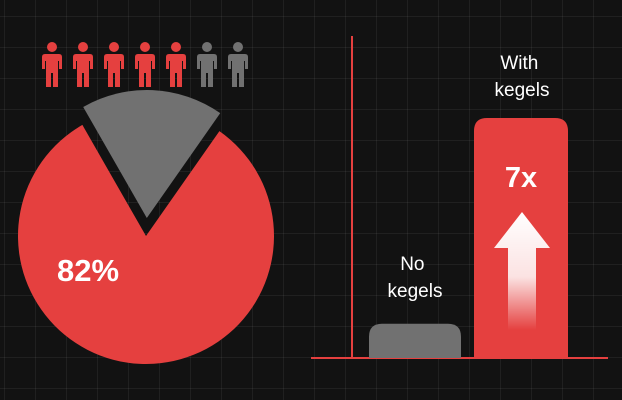  Describe the element at coordinates (522, 271) in the screenshot. I see `up-arrow-icon` at that location.